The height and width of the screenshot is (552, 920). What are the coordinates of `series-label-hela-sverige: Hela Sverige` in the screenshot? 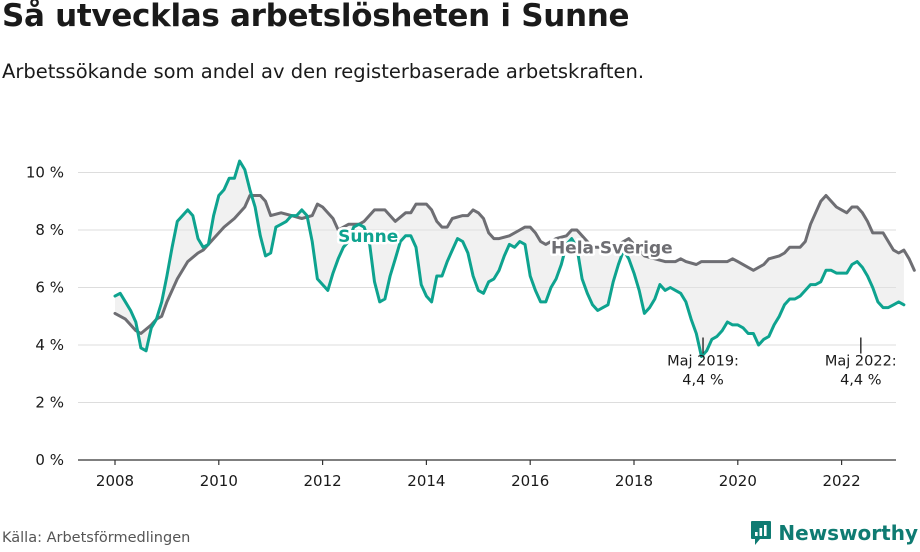 It's located at (612, 248).